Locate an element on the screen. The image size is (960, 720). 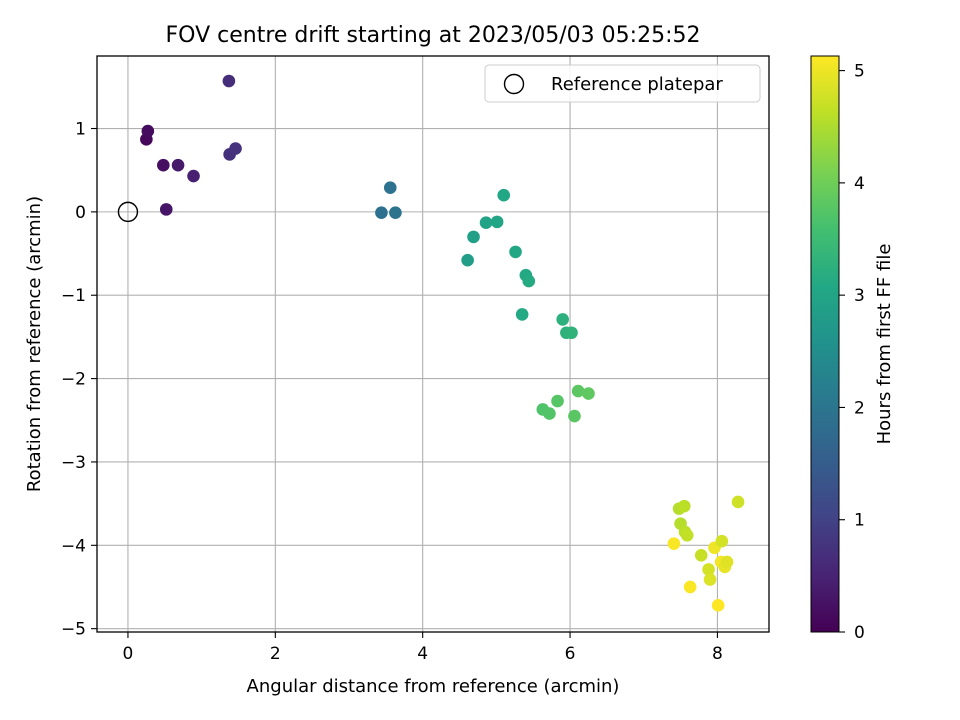
colorbar: 0 1 2 3 4 5 Hours from first FF file is located at coordinates (852, 349).